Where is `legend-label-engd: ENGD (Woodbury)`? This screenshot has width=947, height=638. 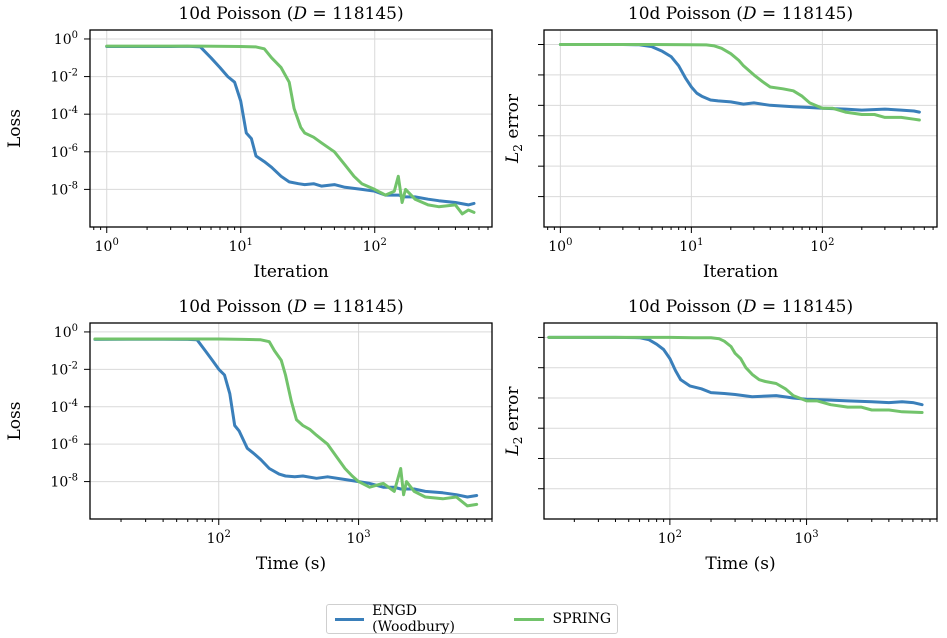
legend-label-engd: ENGD (Woodbury) is located at coordinates (413, 619).